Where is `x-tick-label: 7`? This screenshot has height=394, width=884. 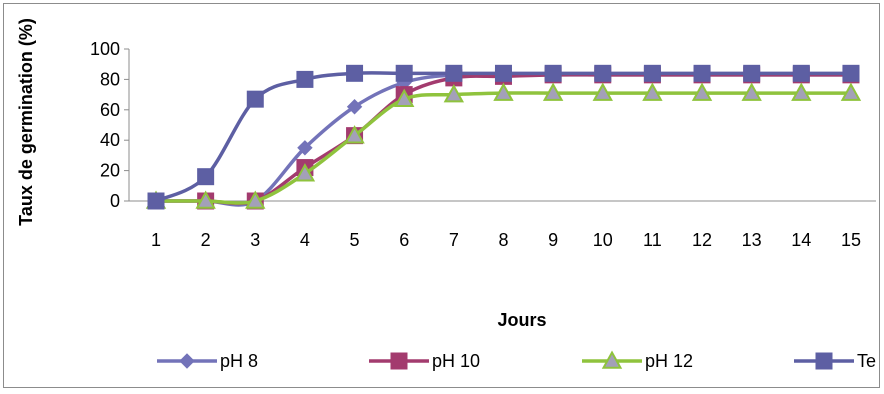
x-tick-label: 7 is located at coordinates (454, 240).